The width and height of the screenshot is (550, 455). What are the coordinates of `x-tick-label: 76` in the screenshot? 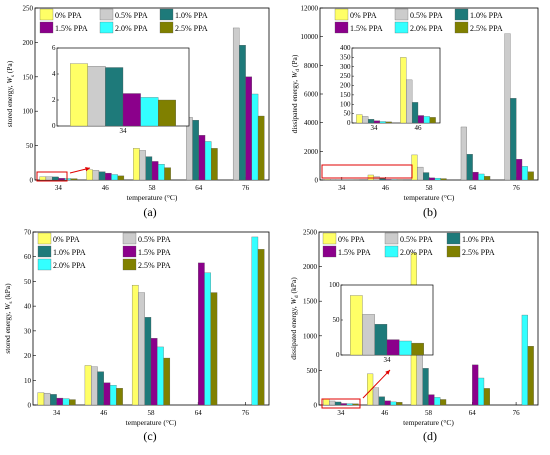 It's located at (246, 413).